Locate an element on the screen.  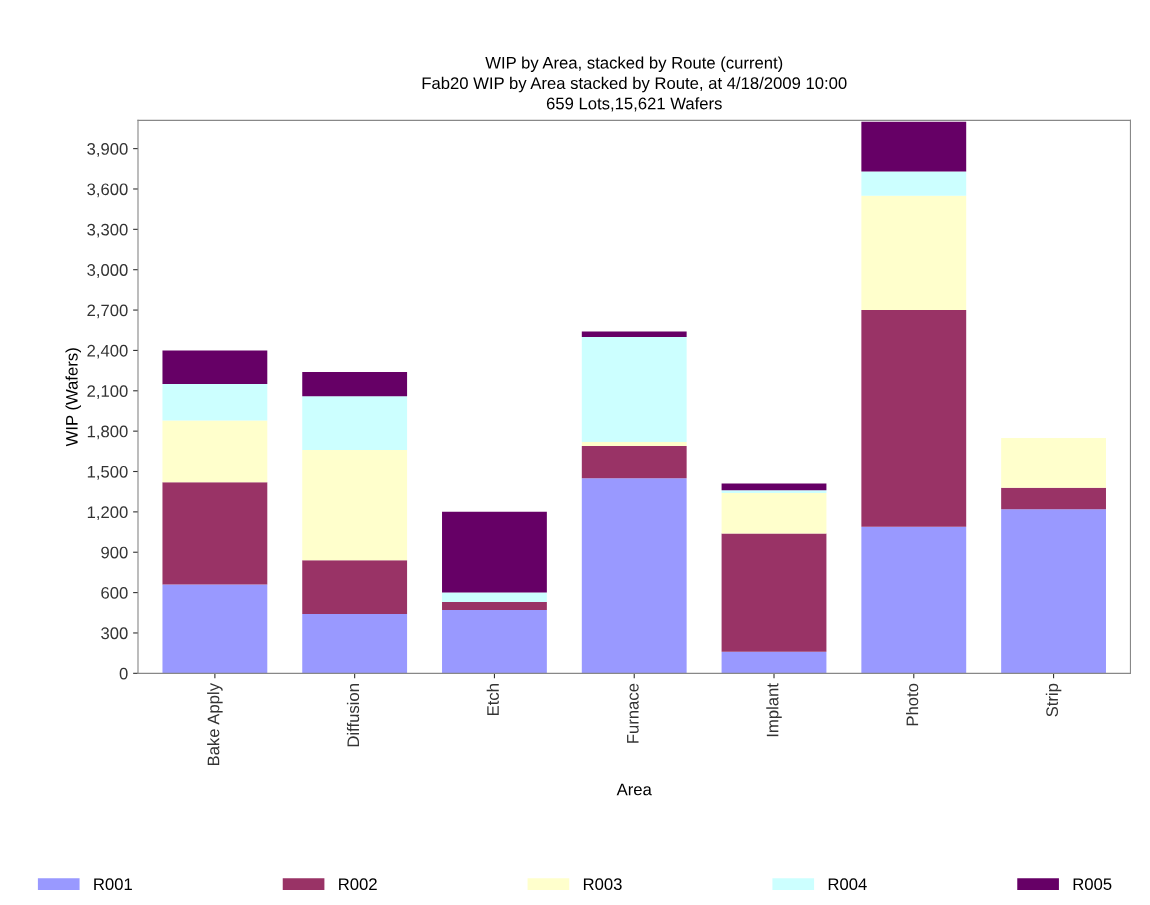
y-tick-label: 1,800 is located at coordinates (107, 432).